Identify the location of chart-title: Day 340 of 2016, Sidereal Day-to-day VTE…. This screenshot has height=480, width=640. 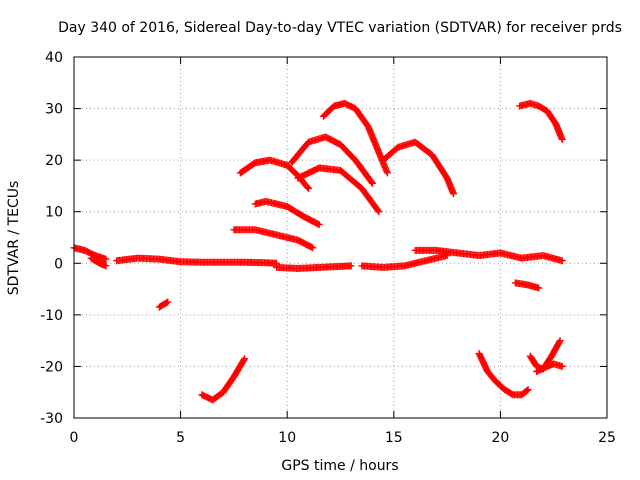
(340, 28).